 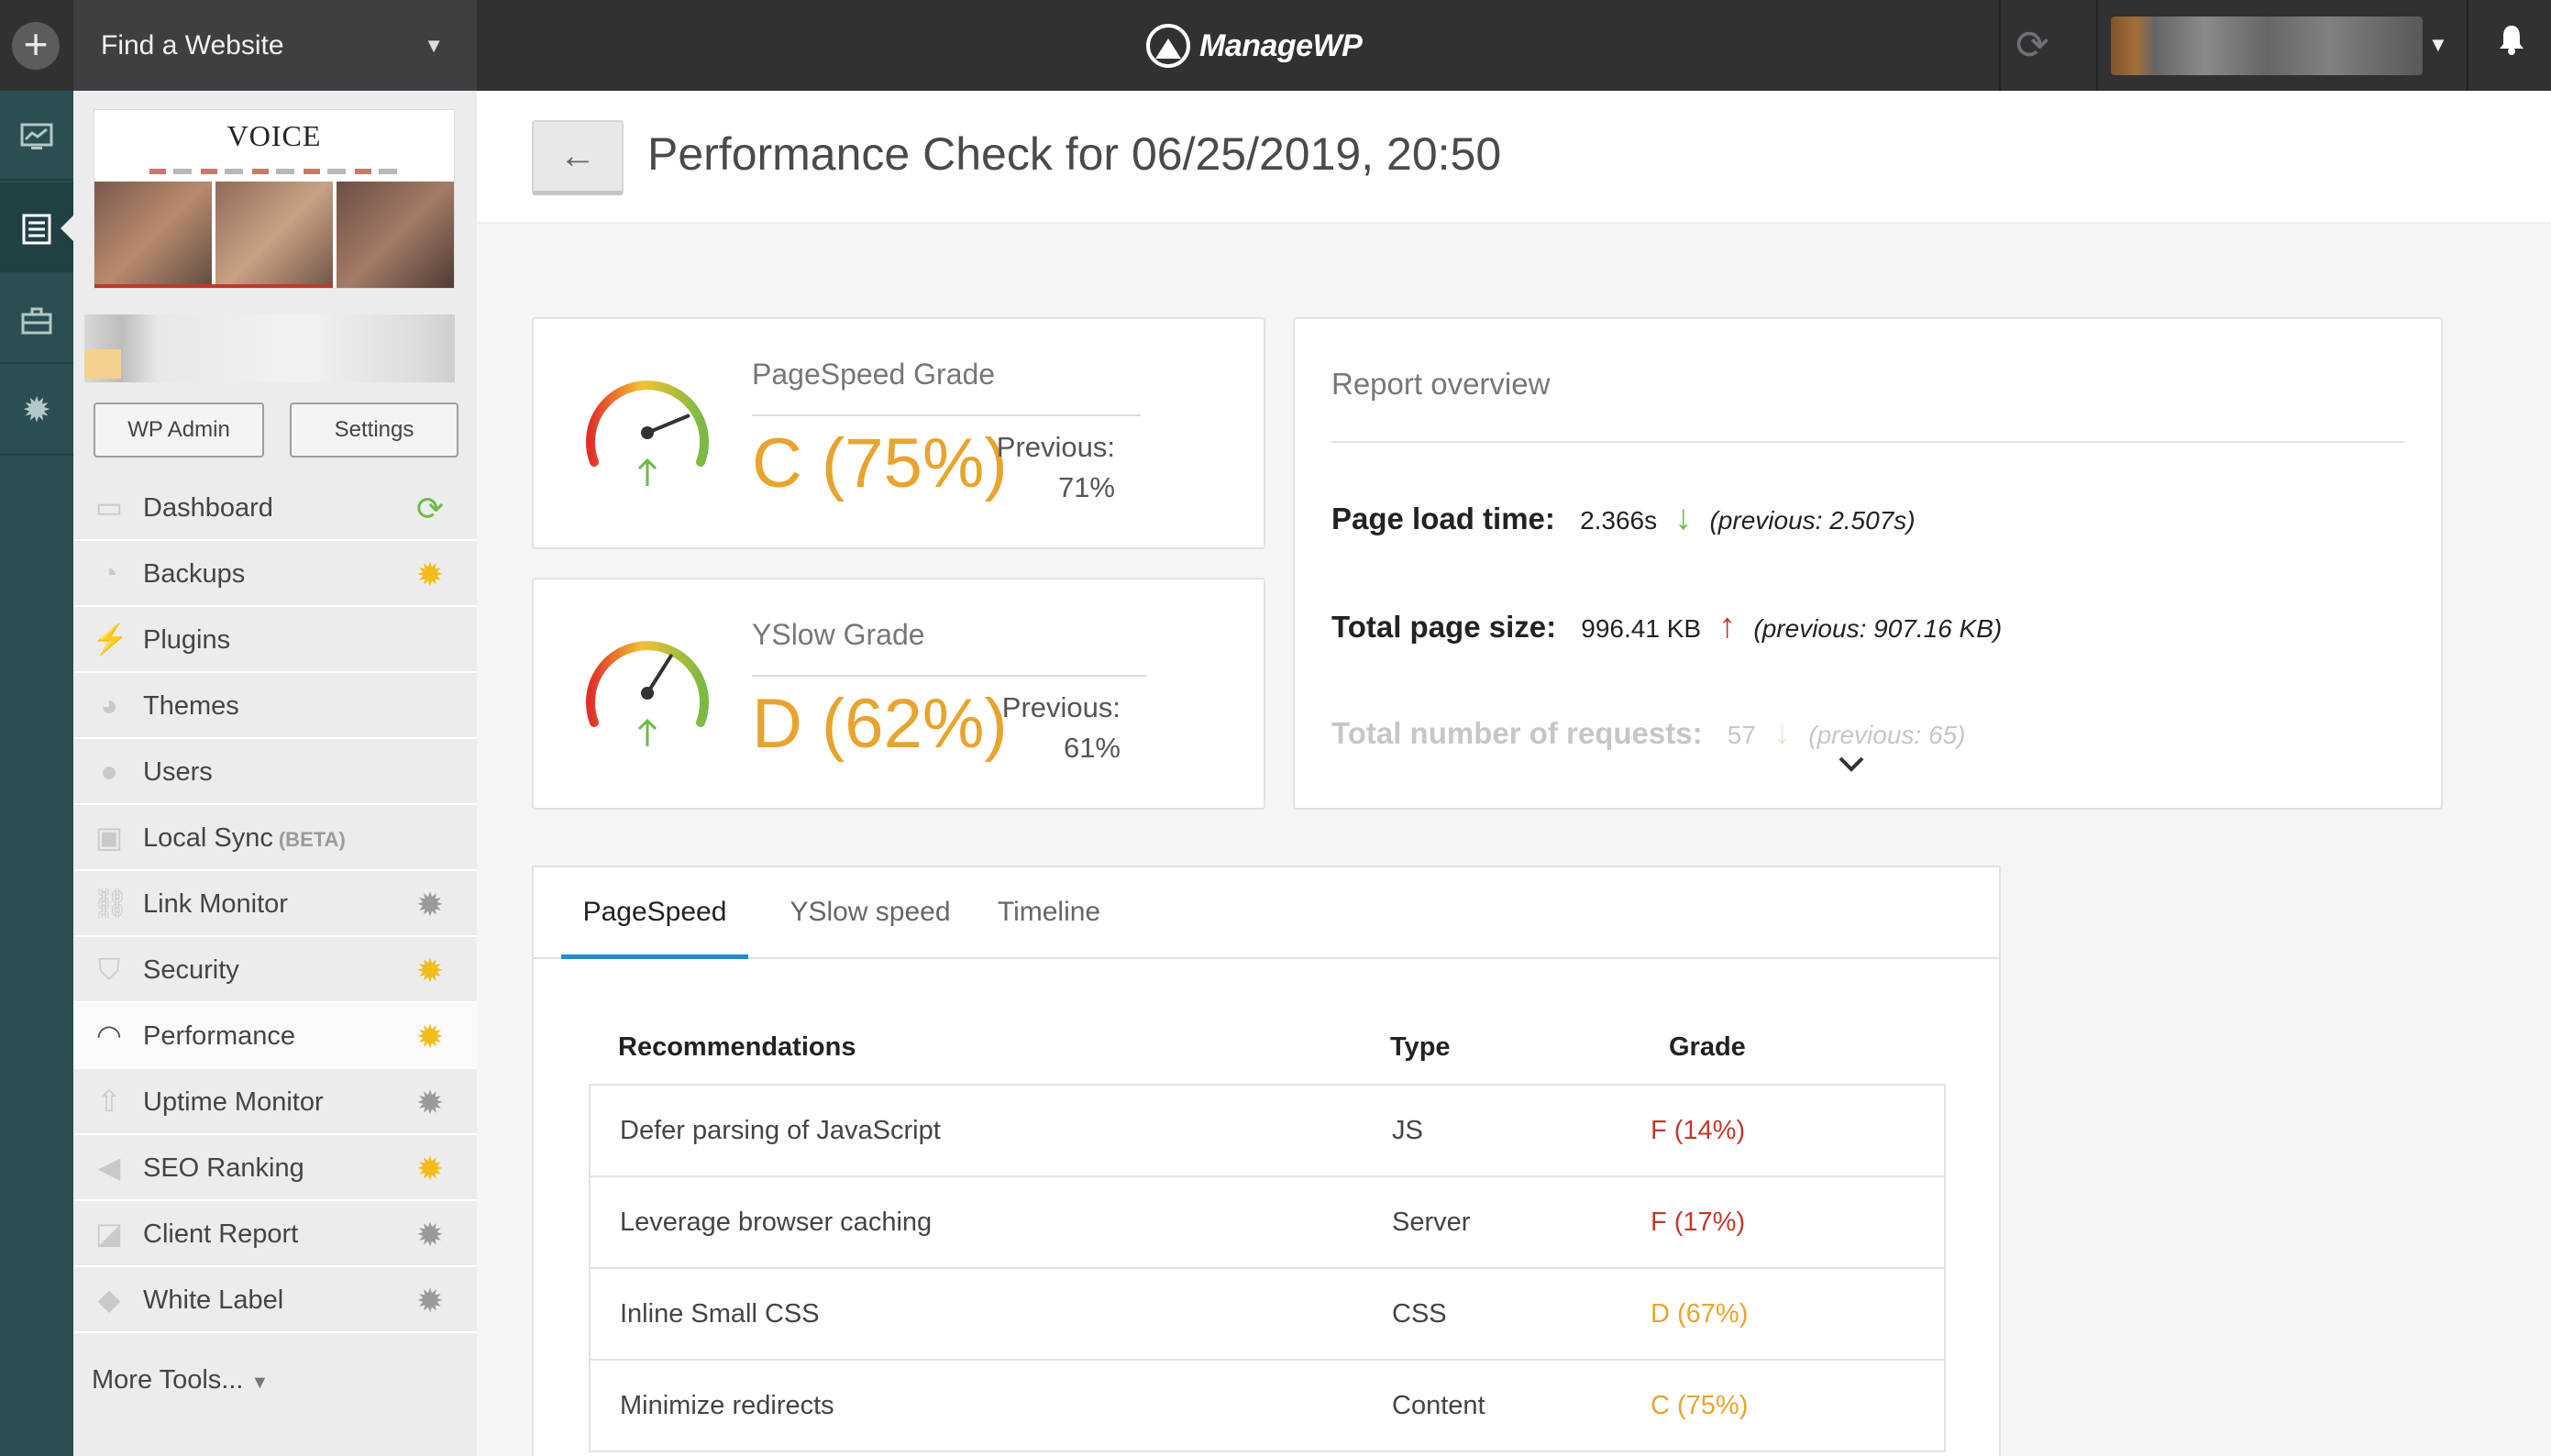 I want to click on managewp-logo-icon, so click(x=1168, y=46).